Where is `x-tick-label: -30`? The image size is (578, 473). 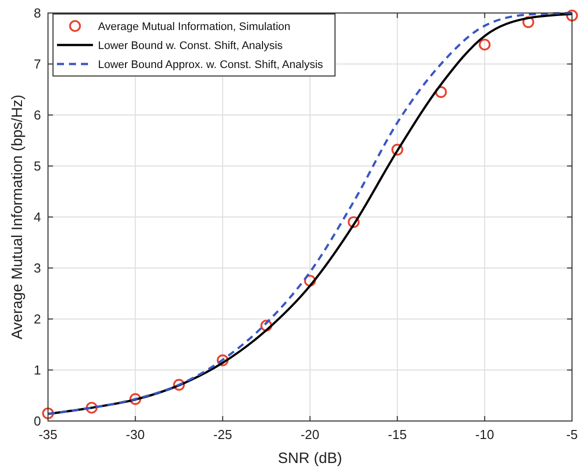 x-tick-label: -30 is located at coordinates (135, 434).